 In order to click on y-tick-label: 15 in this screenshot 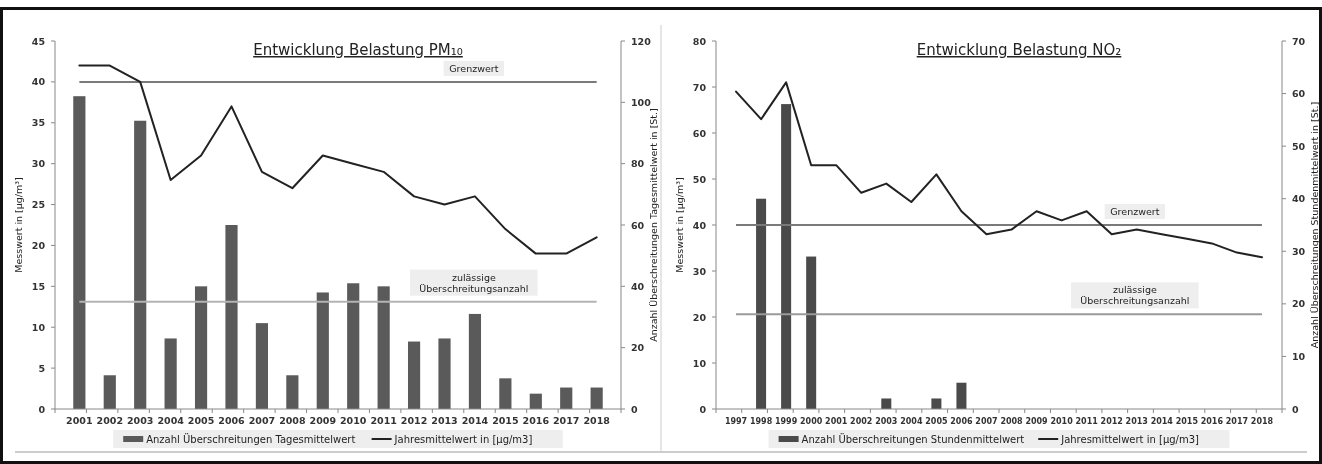, I will do `click(38, 286)`.